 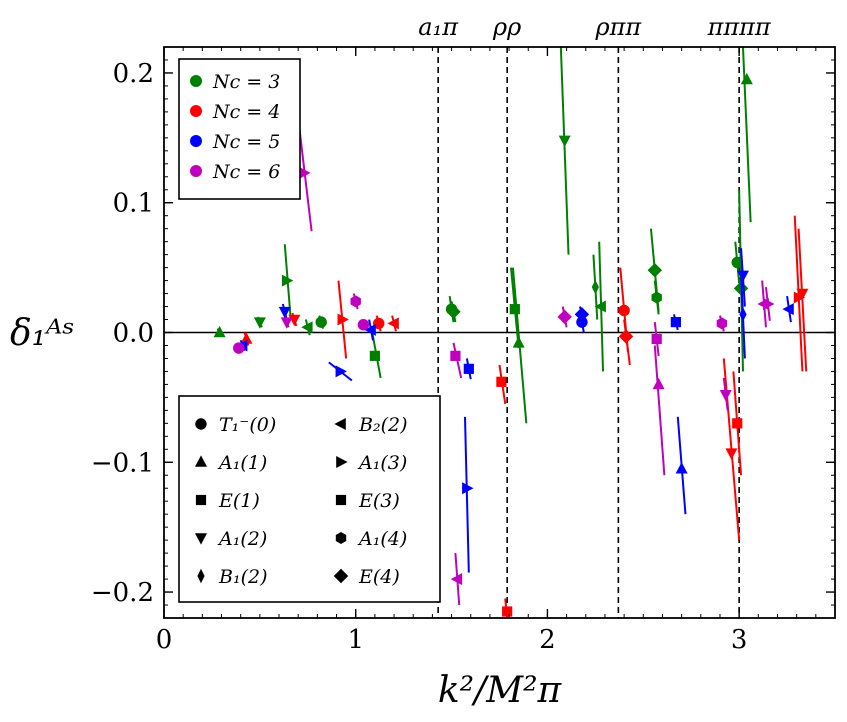 What do you see at coordinates (242, 463) in the screenshot?
I see `legend-irrep-label: A₁(1)` at bounding box center [242, 463].